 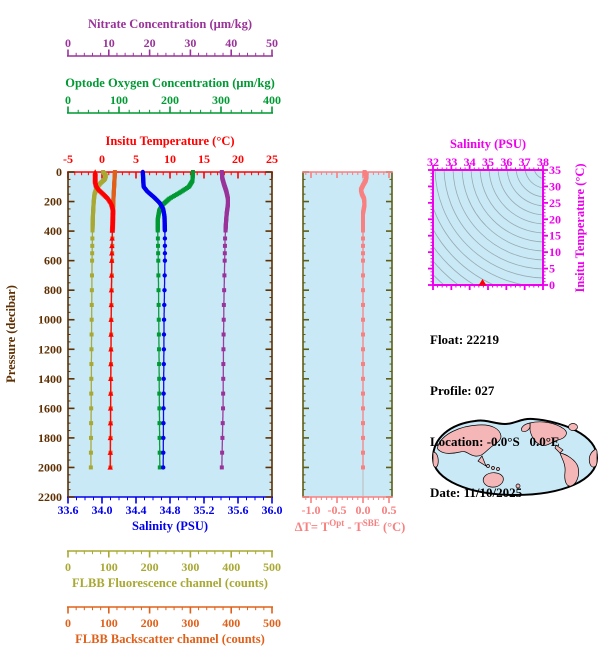 I want to click on float-info-line: Profile: 027, so click(x=462, y=390).